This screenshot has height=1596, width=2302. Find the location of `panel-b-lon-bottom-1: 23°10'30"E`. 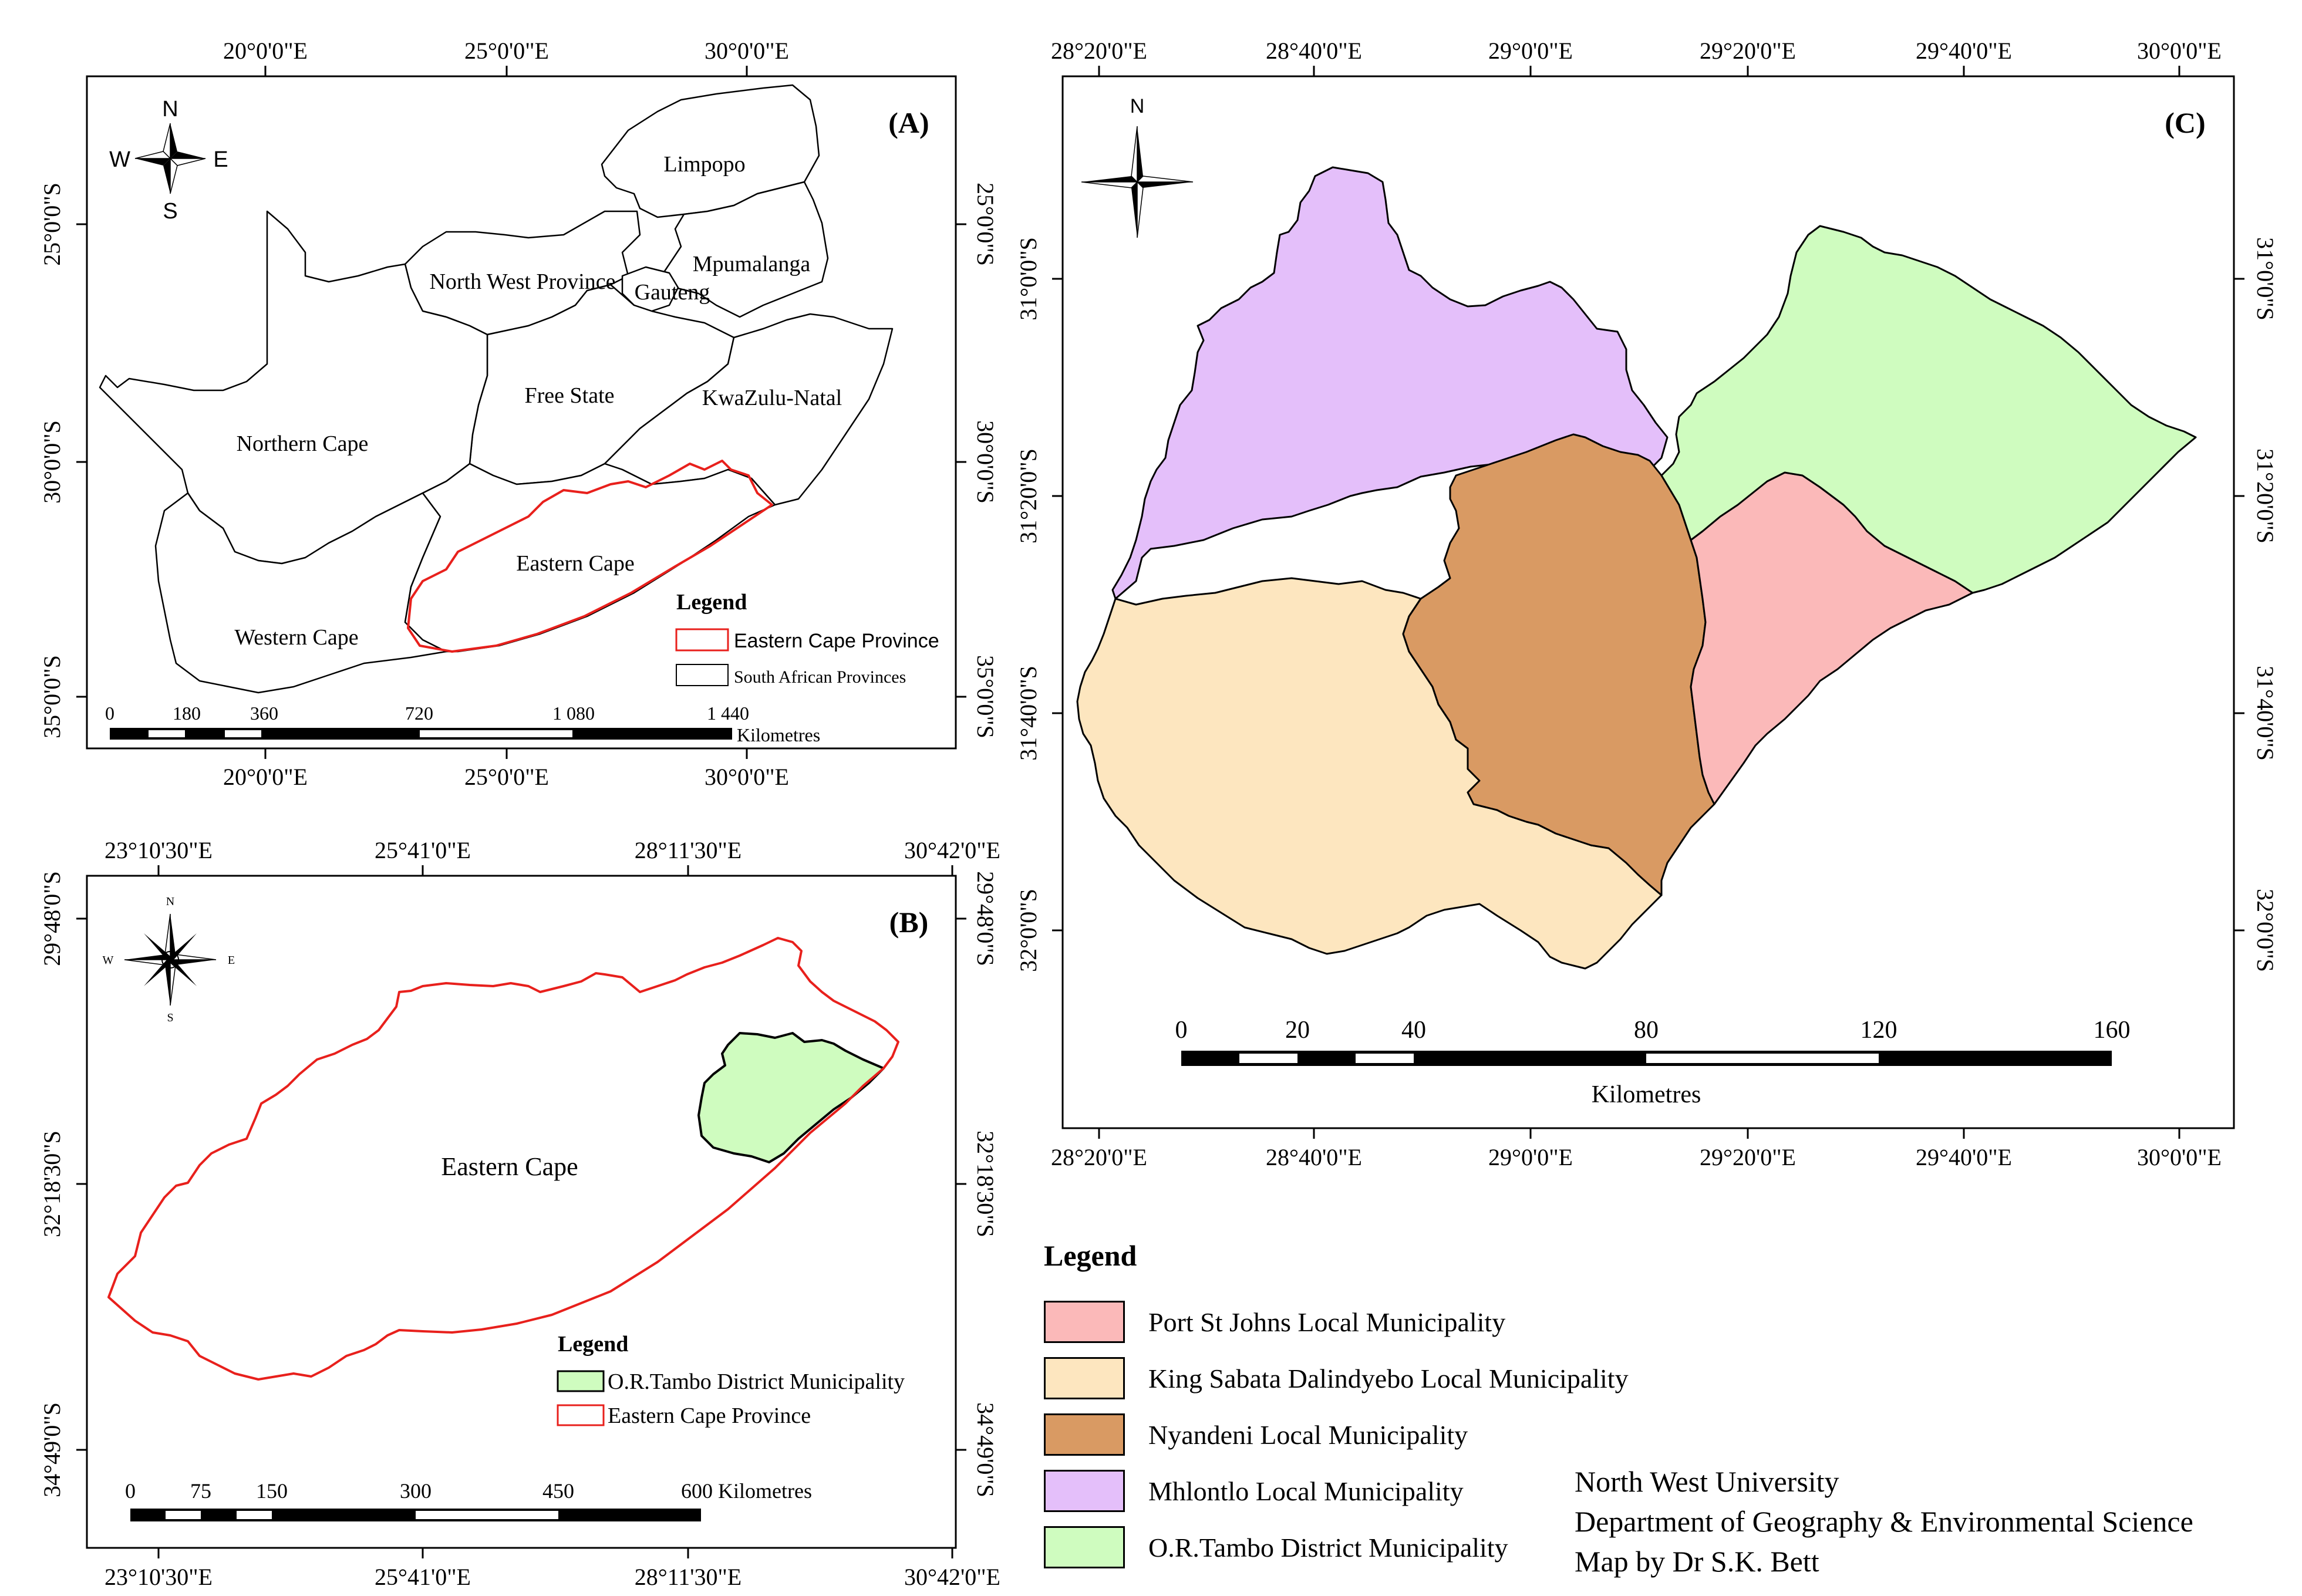

panel-b-lon-bottom-1: 23°10'30"E is located at coordinates (159, 1577).